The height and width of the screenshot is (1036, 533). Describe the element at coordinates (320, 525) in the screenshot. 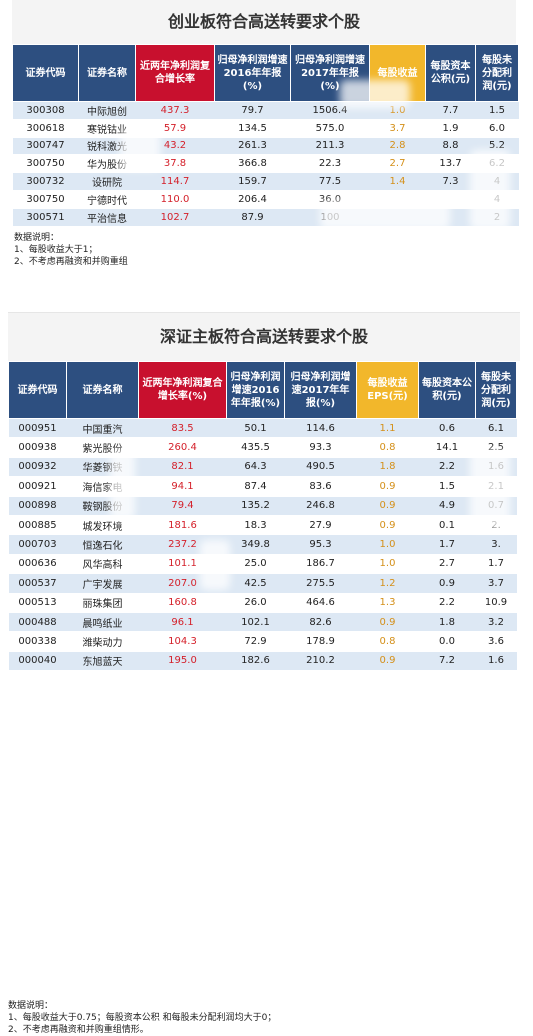

I see `table-cell: 27.9` at that location.